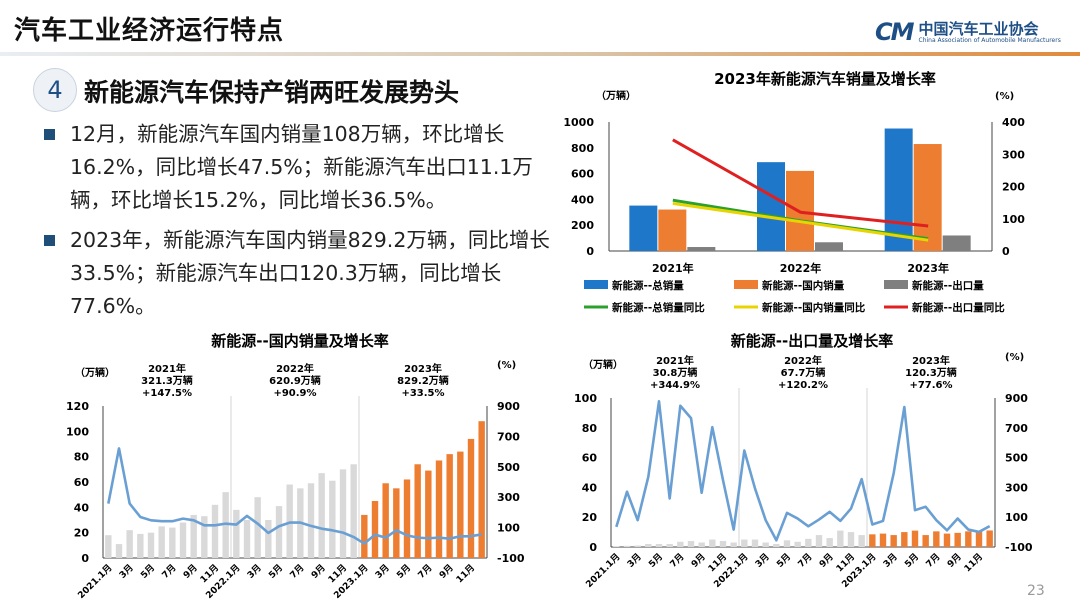  What do you see at coordinates (422, 393) in the screenshot?
I see `annotation-growth: +33.5%` at bounding box center [422, 393].